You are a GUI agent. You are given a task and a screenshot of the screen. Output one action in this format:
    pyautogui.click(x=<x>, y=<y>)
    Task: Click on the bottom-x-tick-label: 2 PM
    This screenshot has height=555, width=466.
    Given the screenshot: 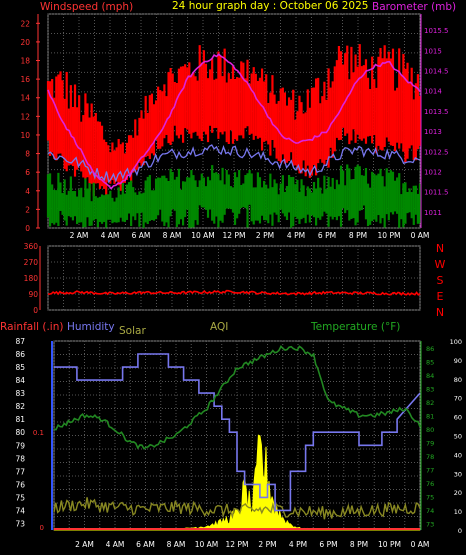 What is the action you would take?
    pyautogui.click(x=267, y=544)
    